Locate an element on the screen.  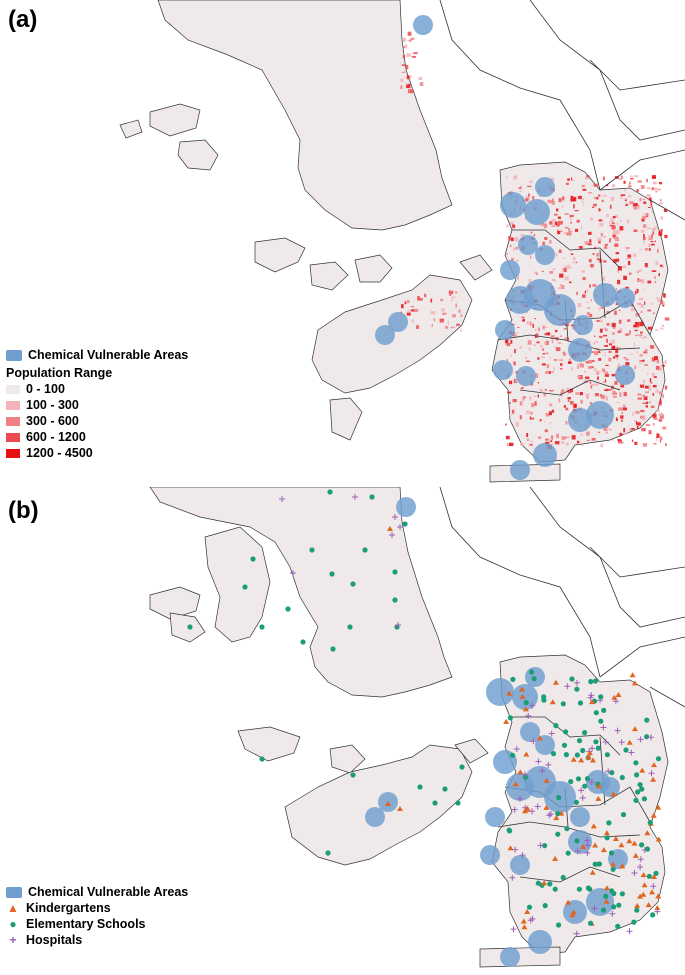
legend-label-cva: Chemical Vulnerable Areas is located at coordinates (108, 355).